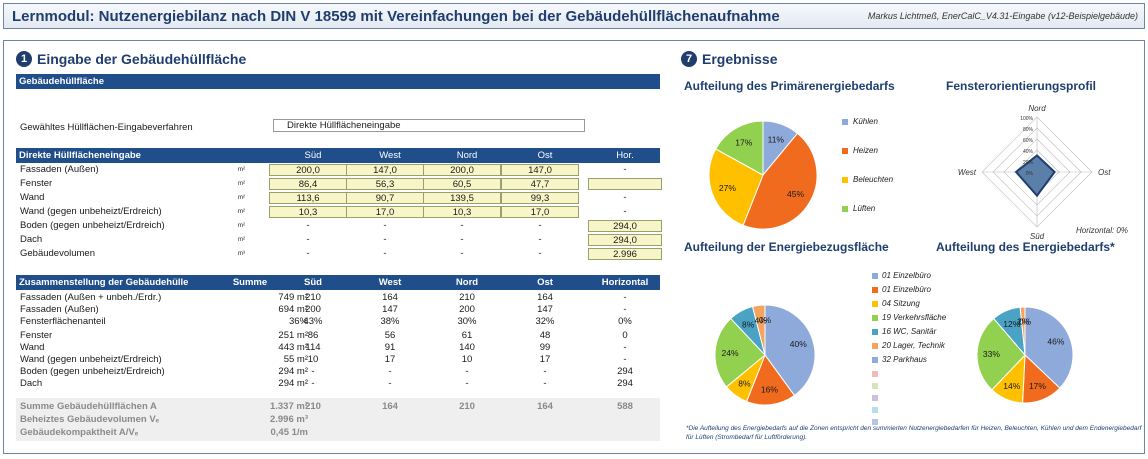 The width and height of the screenshot is (1148, 459). I want to click on summary-cell: 10, so click(313, 359).